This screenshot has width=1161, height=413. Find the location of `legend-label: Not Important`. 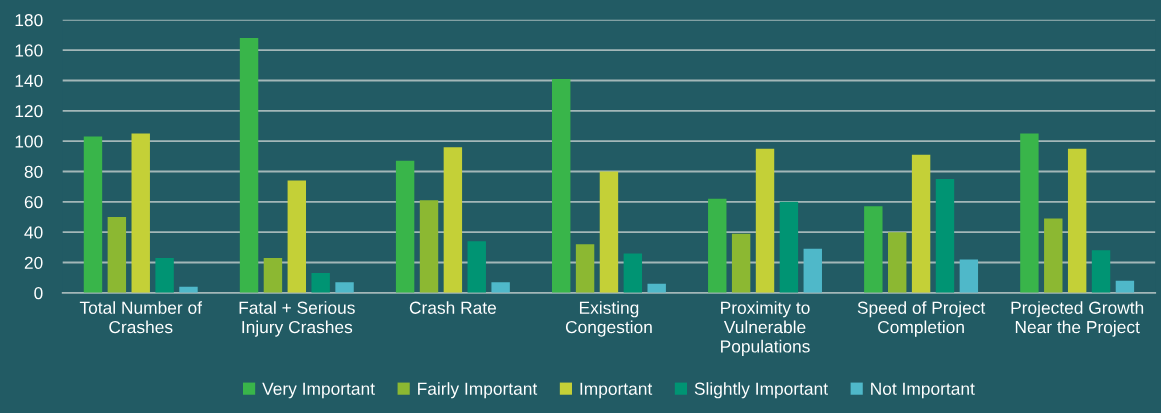

legend-label: Not Important is located at coordinates (923, 390).